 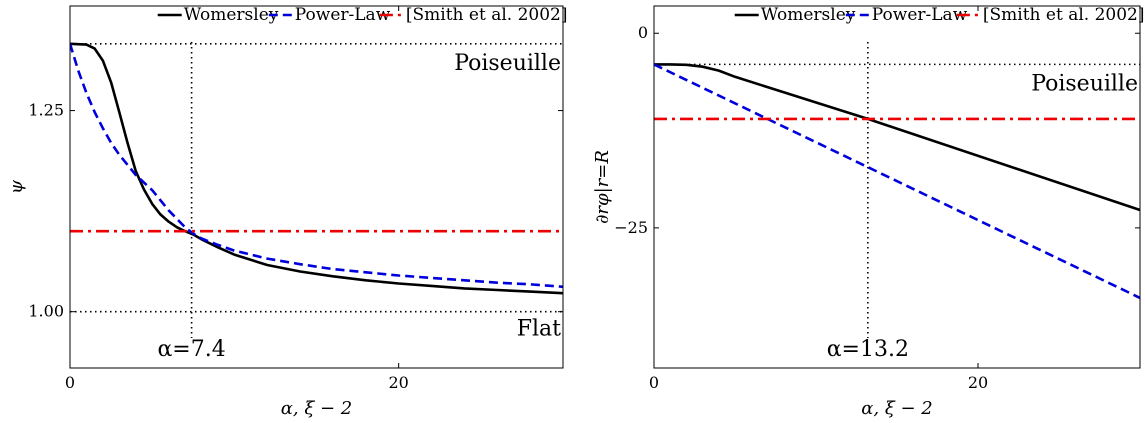 I want to click on y-tick-label: −25, so click(x=631, y=227).